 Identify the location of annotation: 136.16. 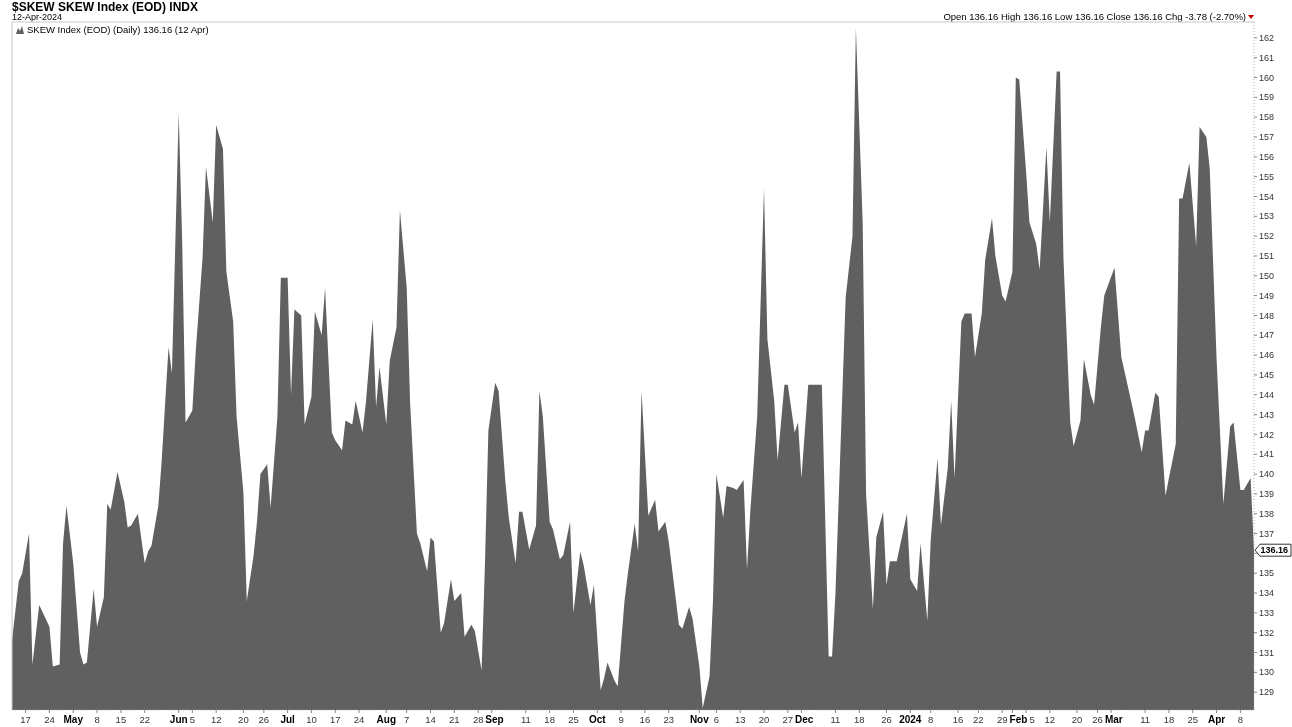
(1274, 550).